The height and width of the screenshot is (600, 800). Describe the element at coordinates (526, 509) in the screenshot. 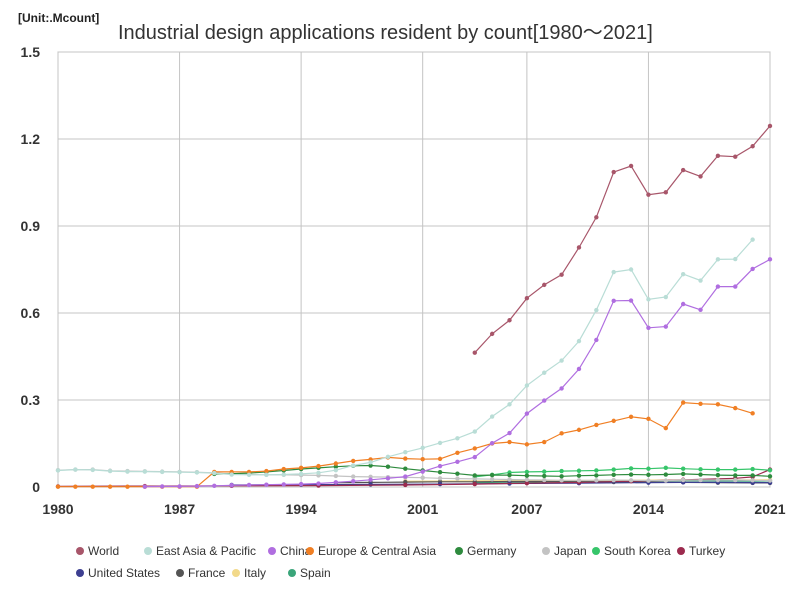

I see `x-tick-label: 2007` at that location.